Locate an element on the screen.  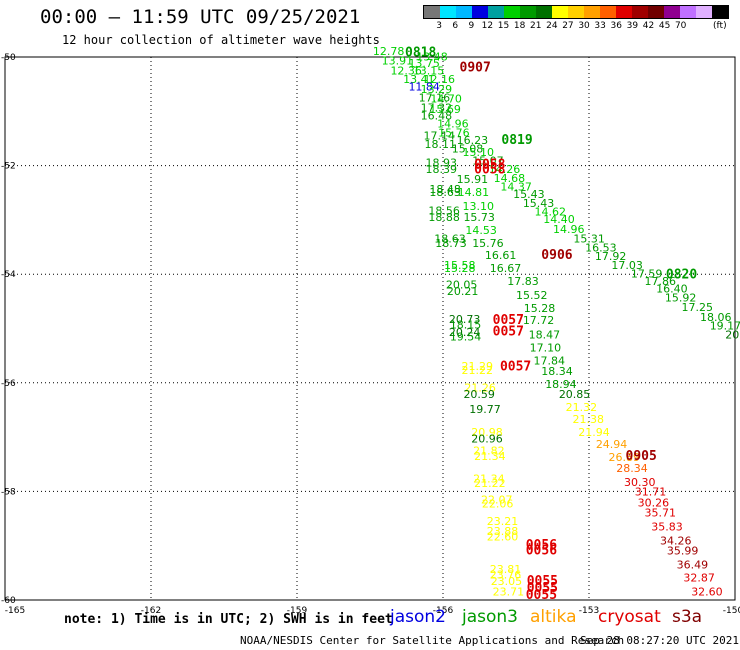
scale-label: 33 is located at coordinates (600, 26).